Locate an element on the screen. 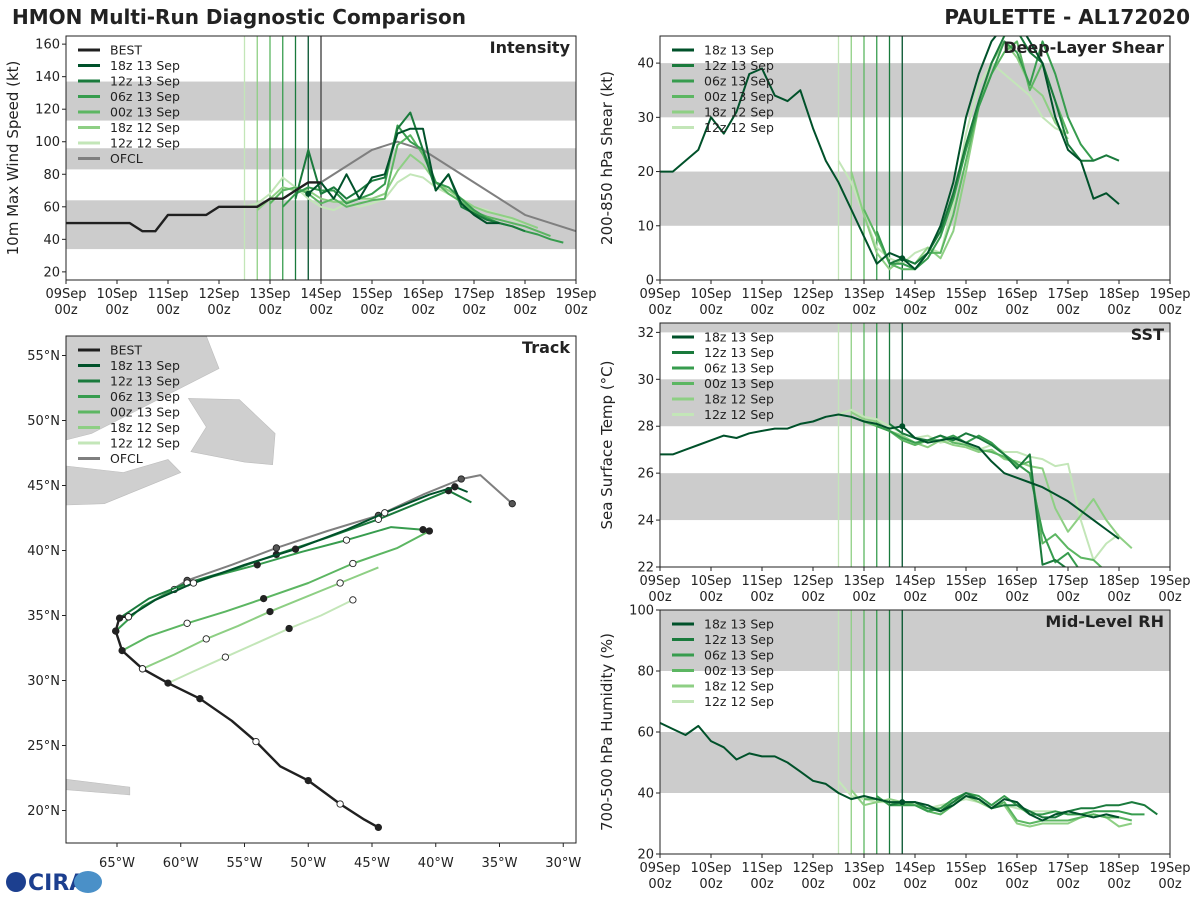 This screenshot has height=900, width=1200. rh-xtick-day: 15Sep is located at coordinates (965, 868).